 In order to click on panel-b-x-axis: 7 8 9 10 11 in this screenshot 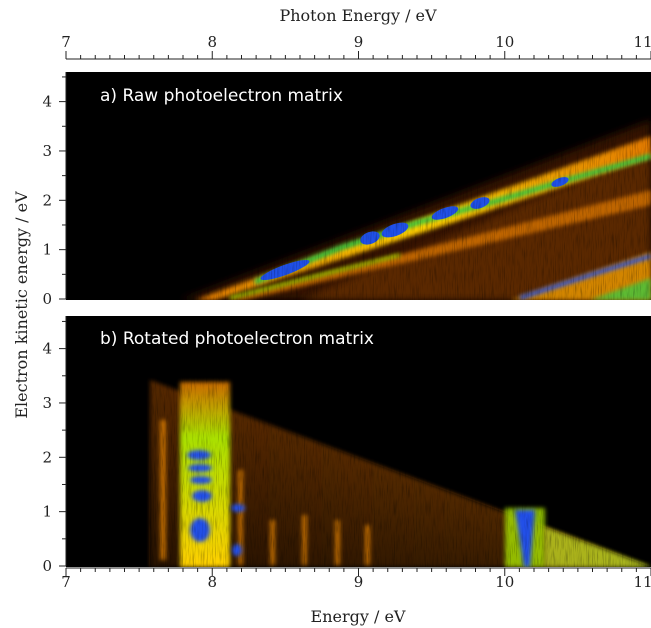, I will do `click(356, 579)`.